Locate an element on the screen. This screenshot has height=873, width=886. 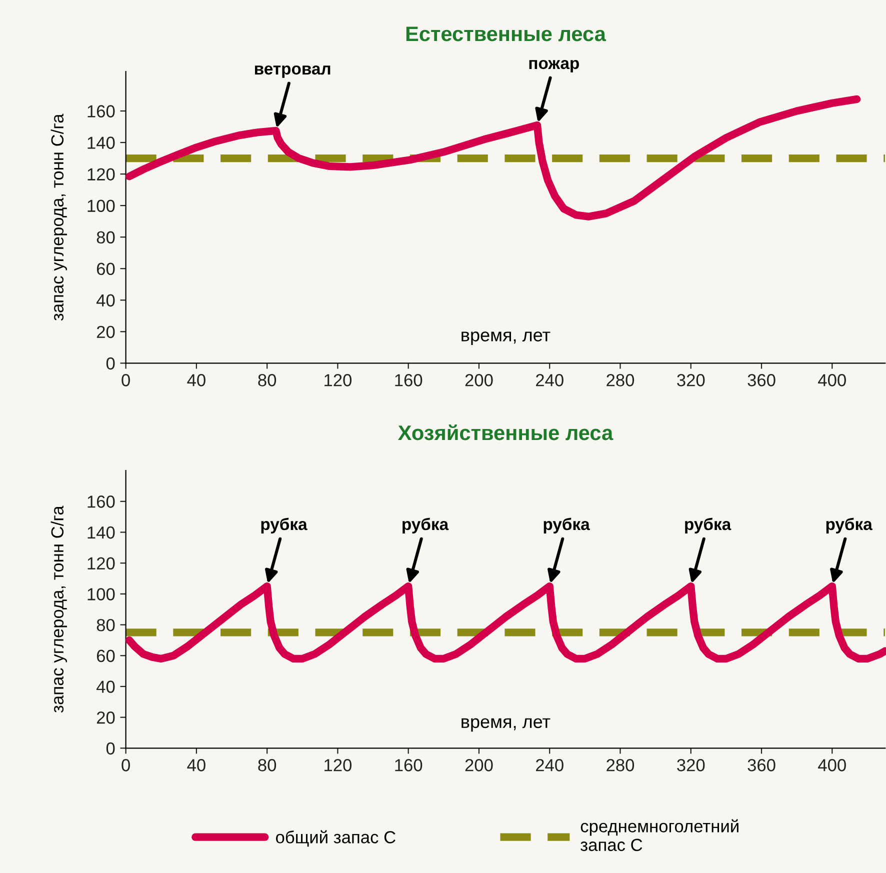
legend-label: общий запас С is located at coordinates (336, 838).